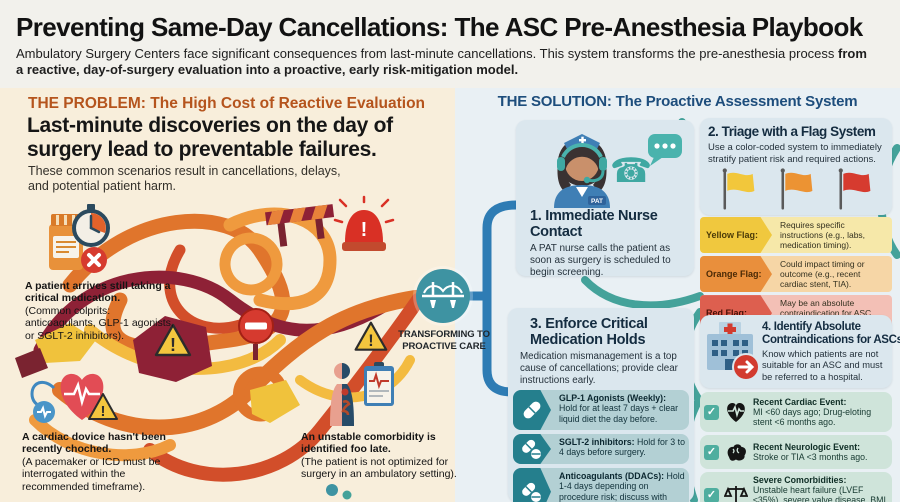  What do you see at coordinates (736, 492) in the screenshot?
I see `scales-icon` at bounding box center [736, 492].